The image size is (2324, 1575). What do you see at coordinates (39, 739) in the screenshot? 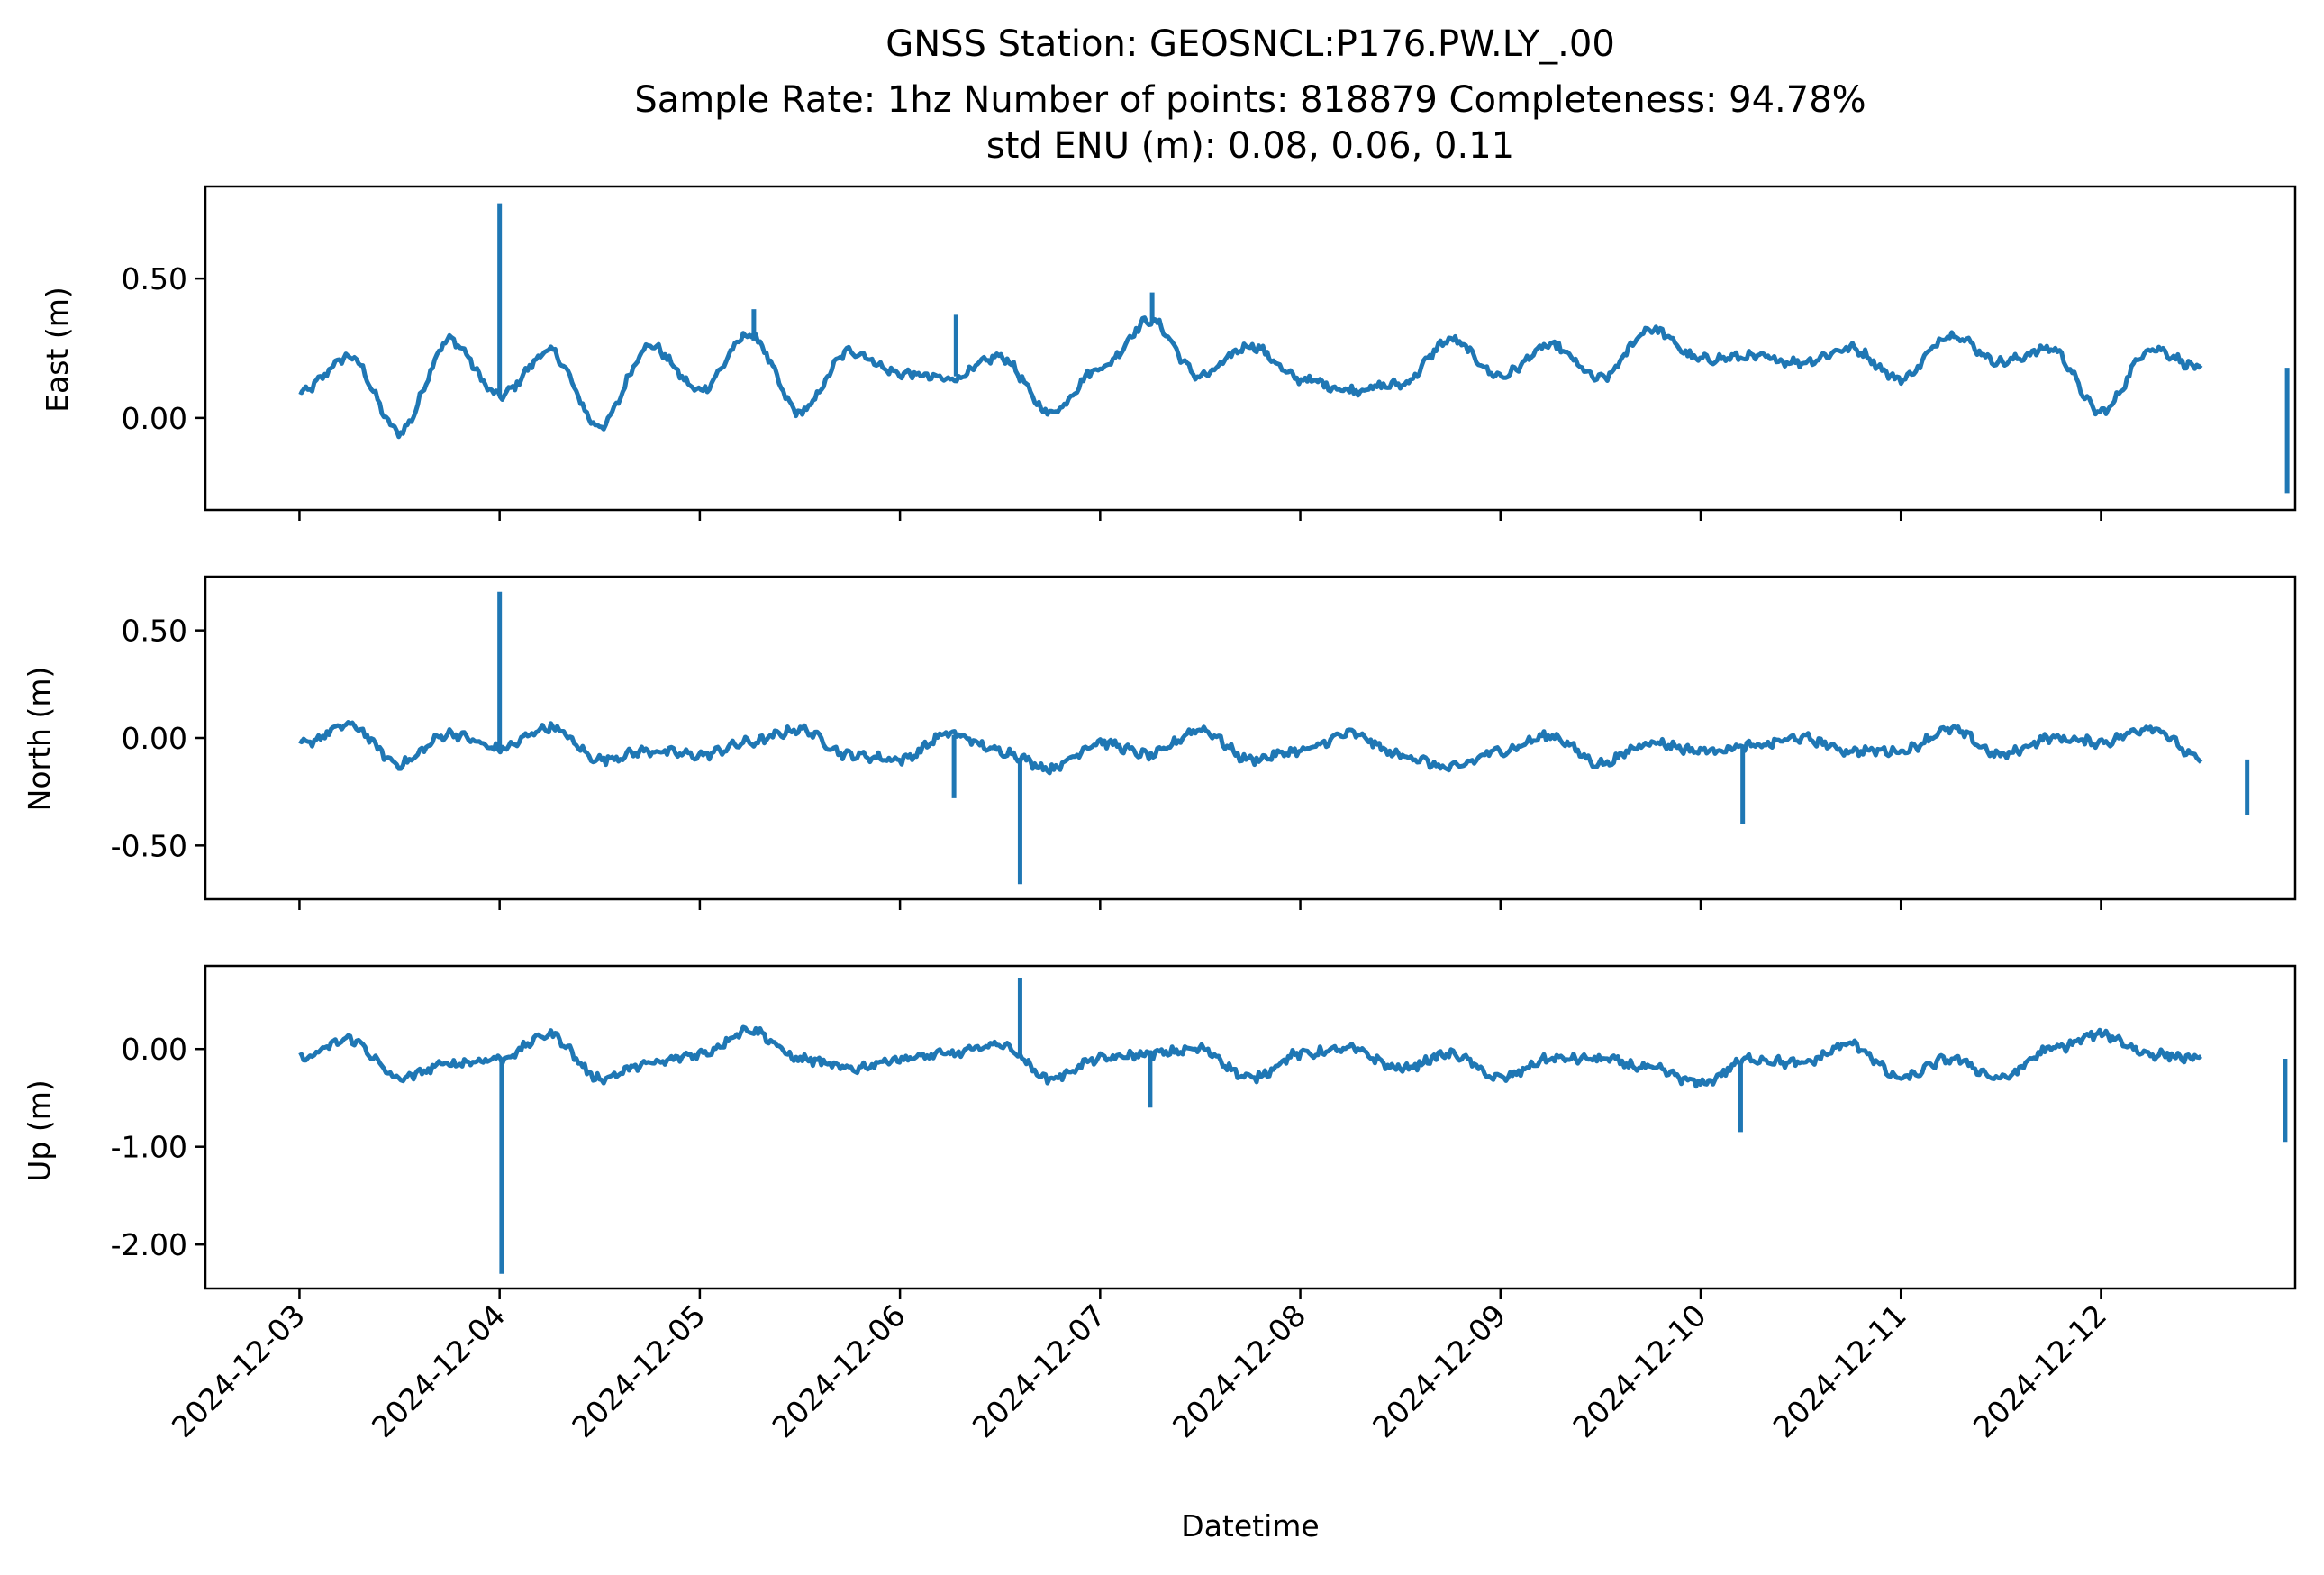
I see `north-ylabel: North (m)` at bounding box center [39, 739].